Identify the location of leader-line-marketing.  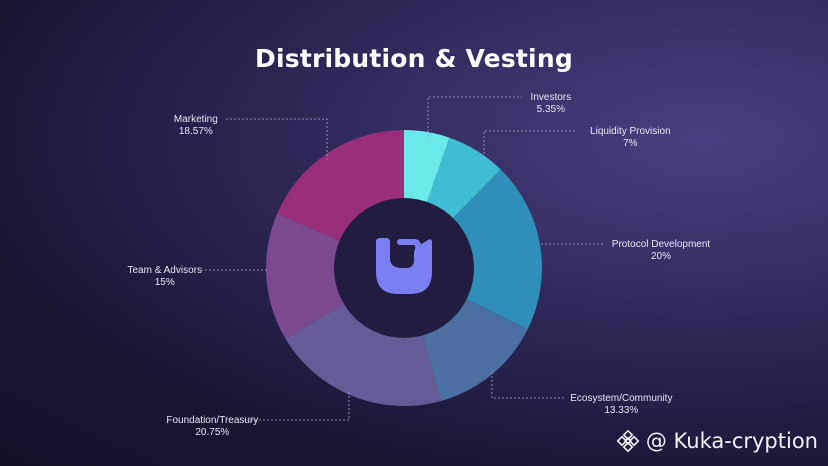
(276, 139).